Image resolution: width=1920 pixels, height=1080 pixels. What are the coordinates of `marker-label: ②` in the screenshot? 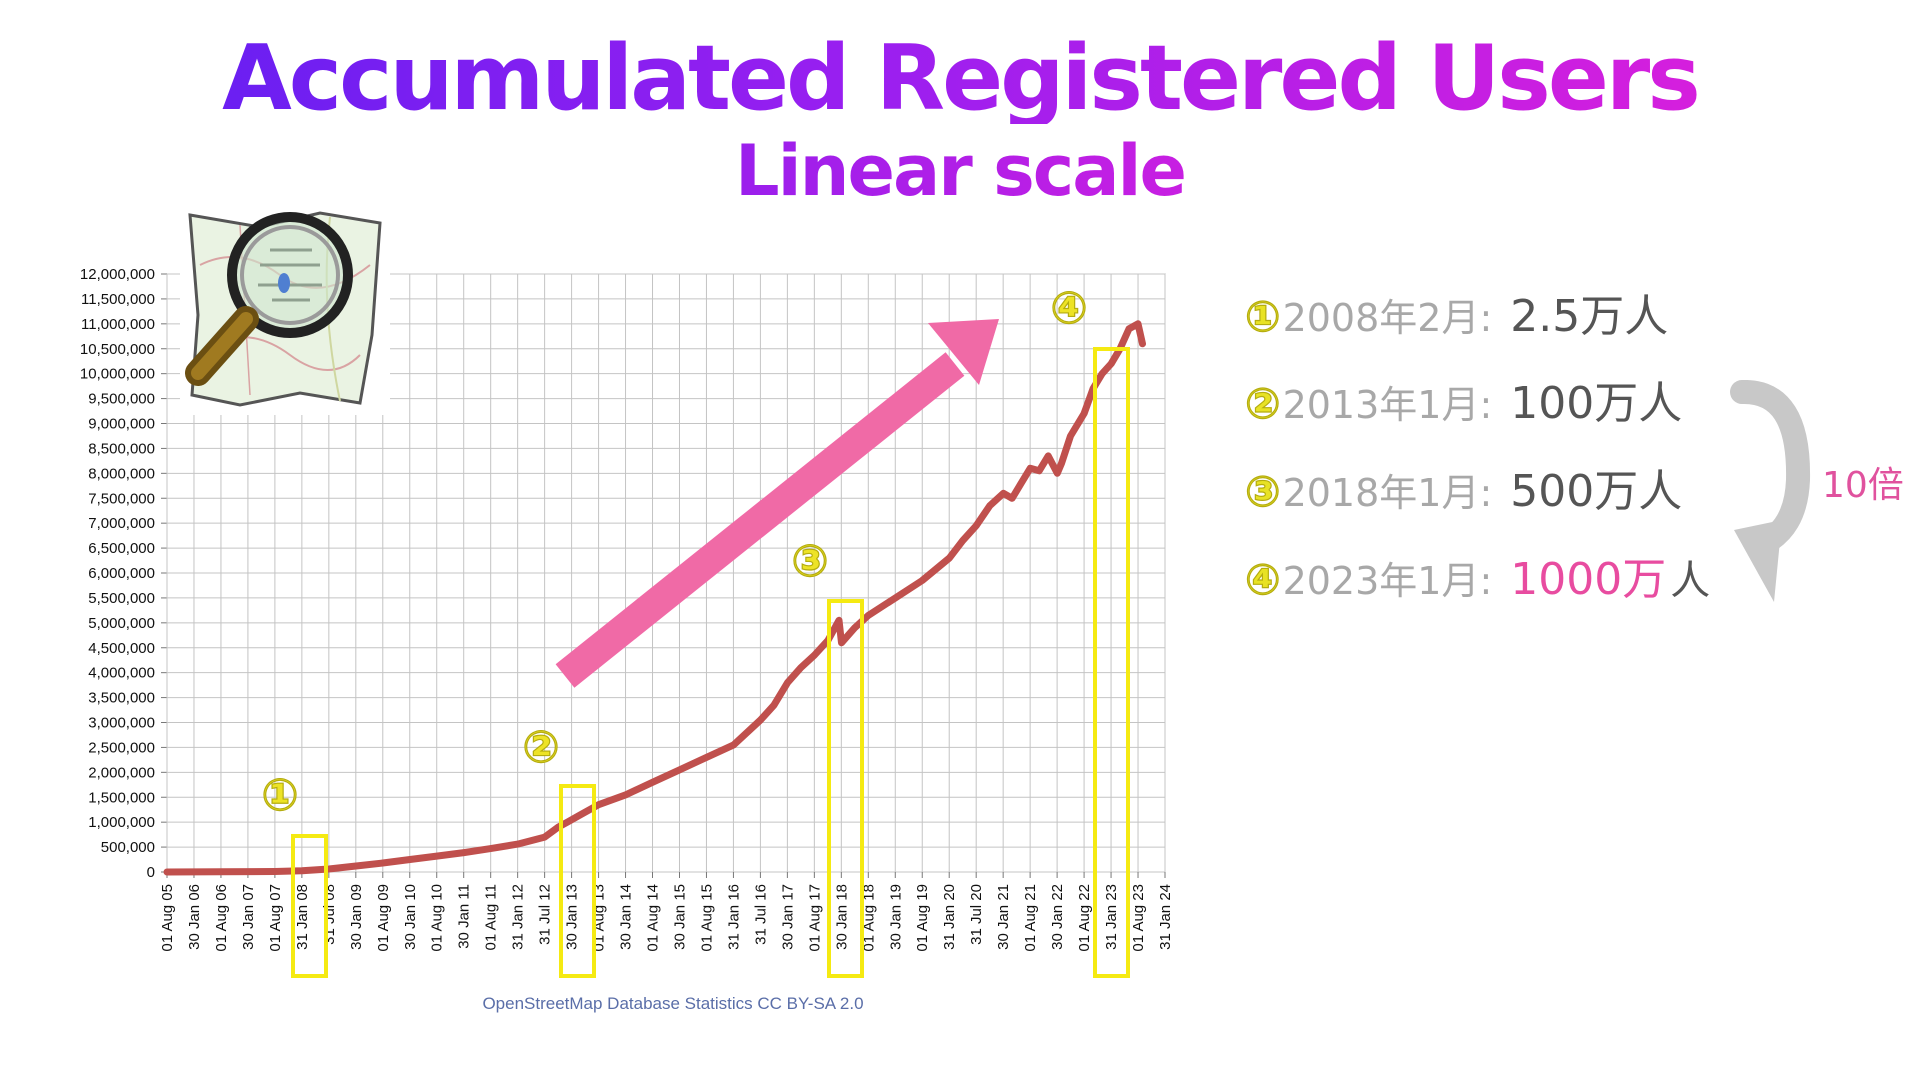 It's located at (540, 747).